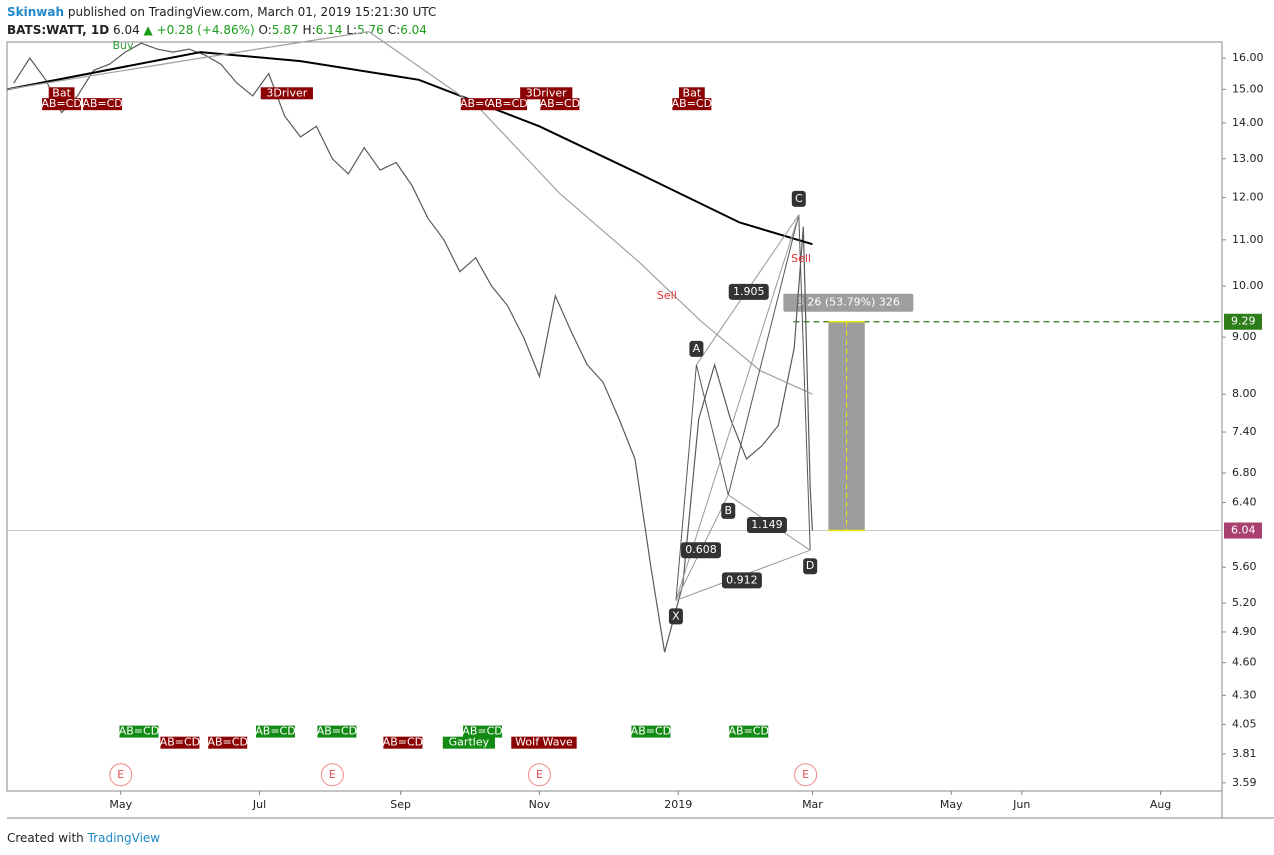 The height and width of the screenshot is (855, 1274). I want to click on pattern-point-label: C, so click(799, 198).